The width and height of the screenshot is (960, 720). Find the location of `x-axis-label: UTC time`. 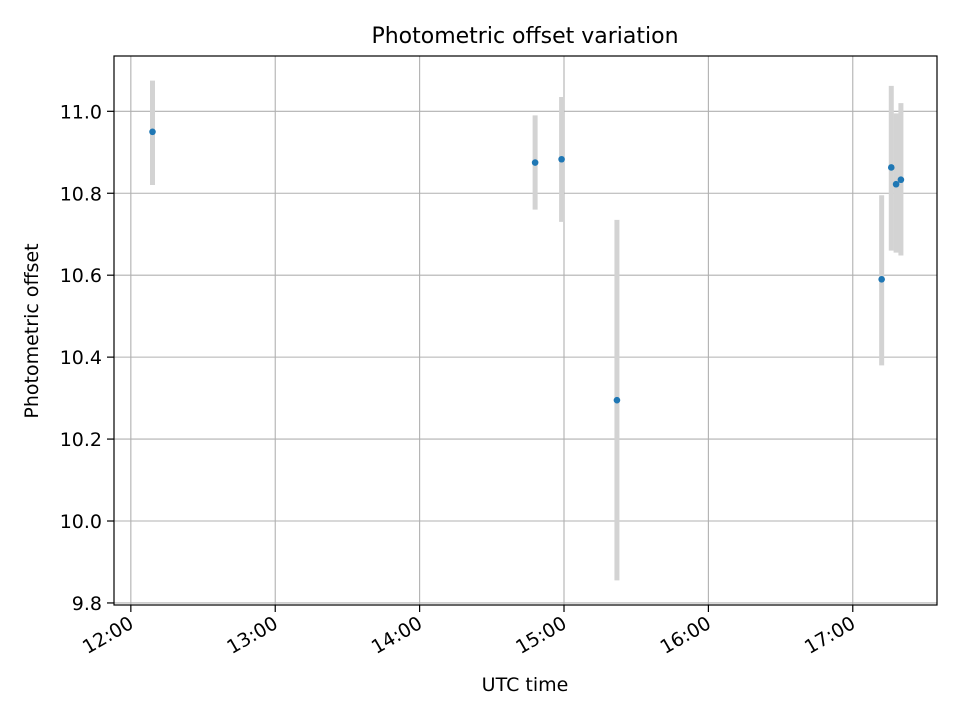

x-axis-label: UTC time is located at coordinates (525, 685).